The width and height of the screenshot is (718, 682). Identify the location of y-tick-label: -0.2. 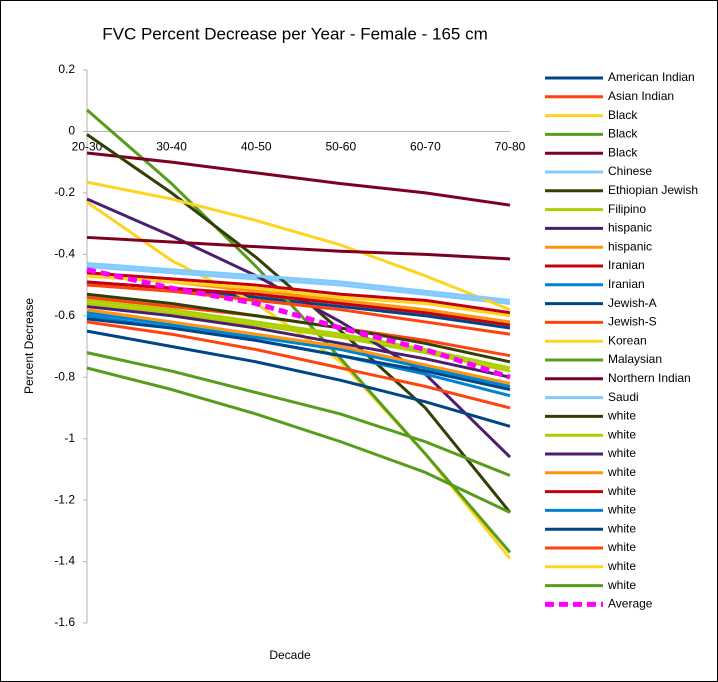
(64, 192).